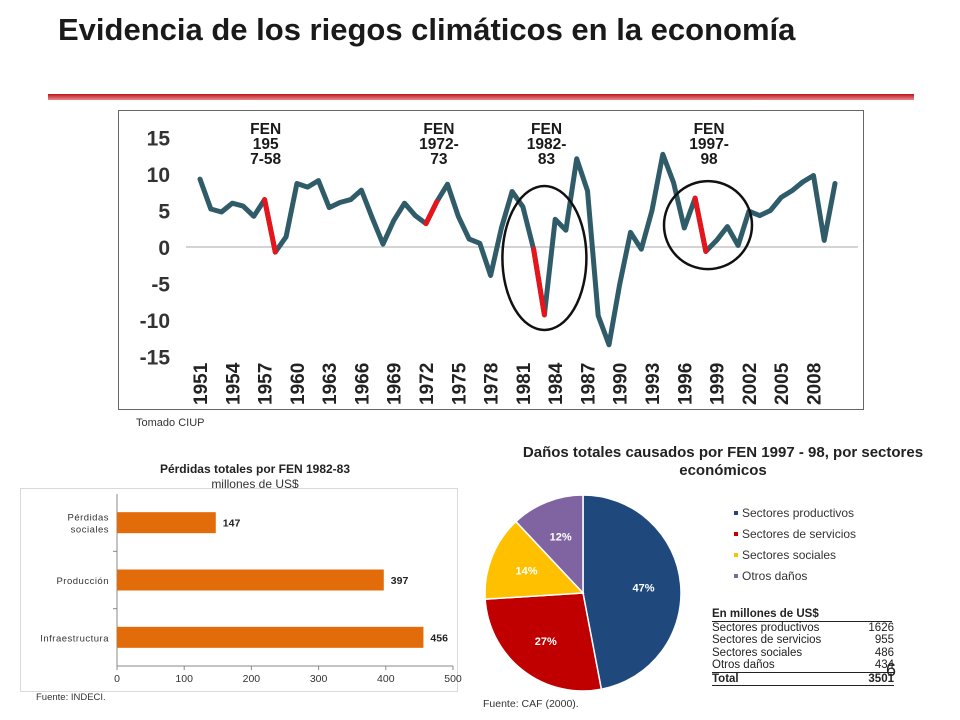 The image size is (960, 720). I want to click on x-tick-label: 2002, so click(750, 384).